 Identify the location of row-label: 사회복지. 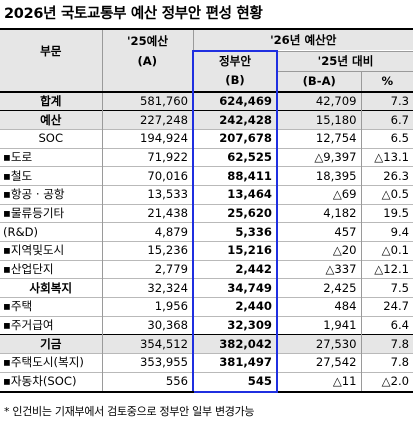
(51, 288).